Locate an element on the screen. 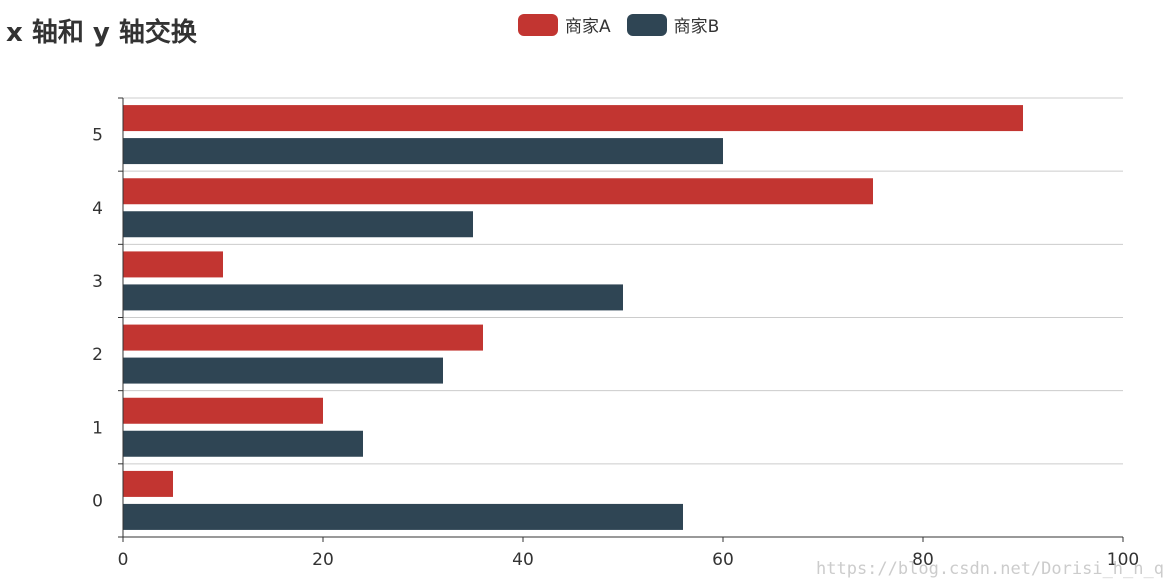  y-tick-label: 4 is located at coordinates (97, 209).